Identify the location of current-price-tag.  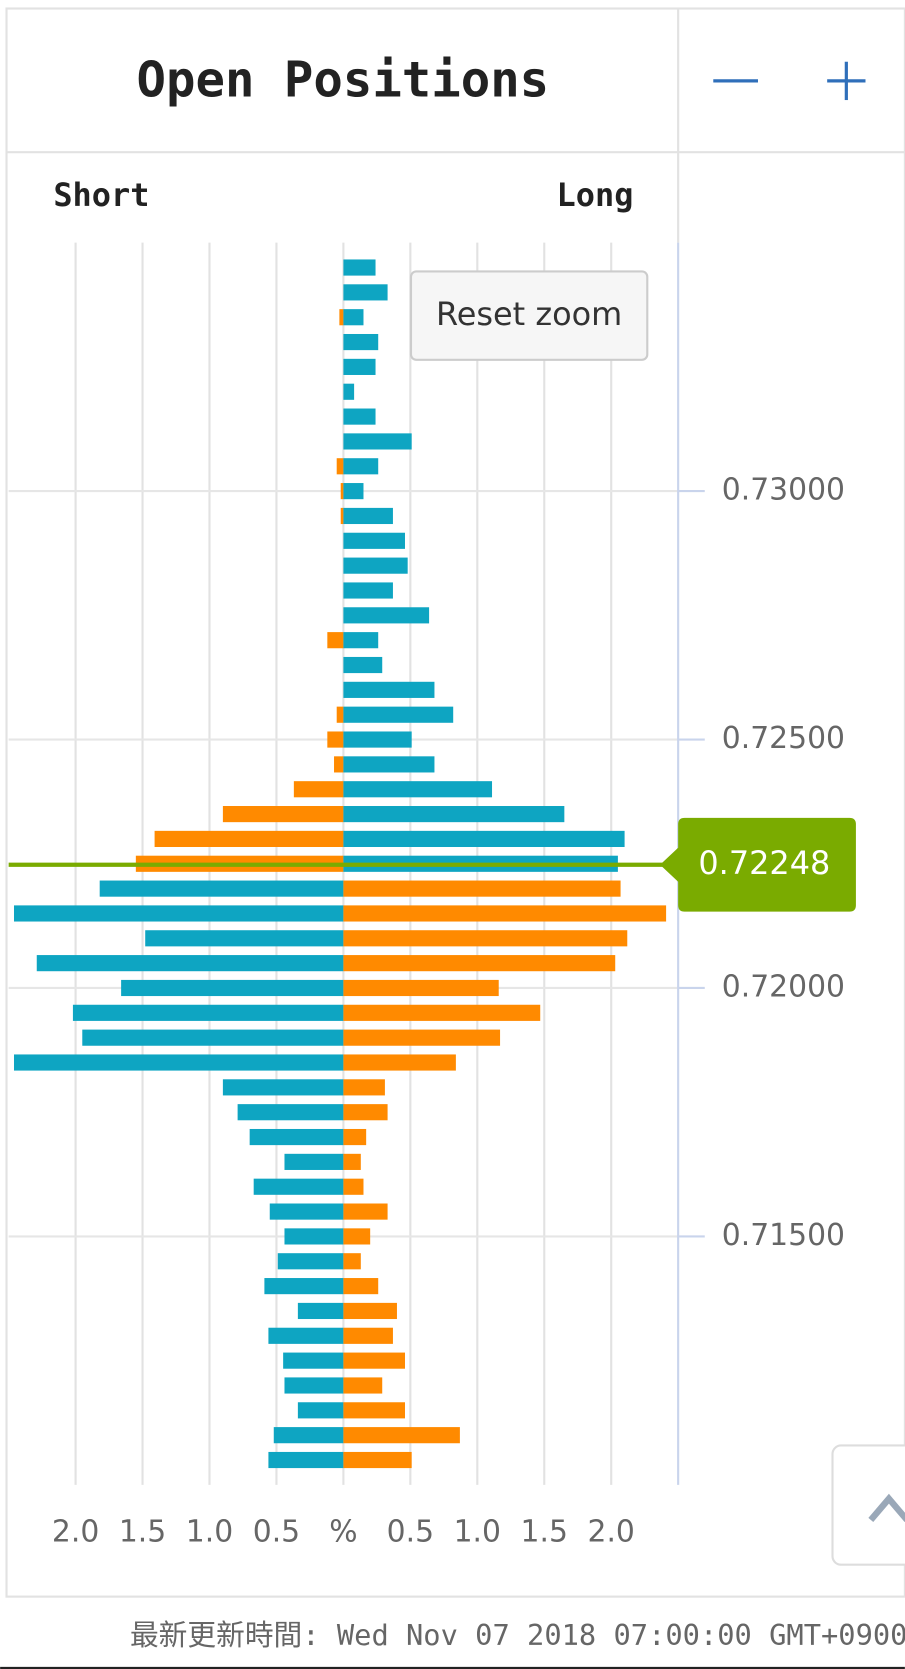
(758, 864).